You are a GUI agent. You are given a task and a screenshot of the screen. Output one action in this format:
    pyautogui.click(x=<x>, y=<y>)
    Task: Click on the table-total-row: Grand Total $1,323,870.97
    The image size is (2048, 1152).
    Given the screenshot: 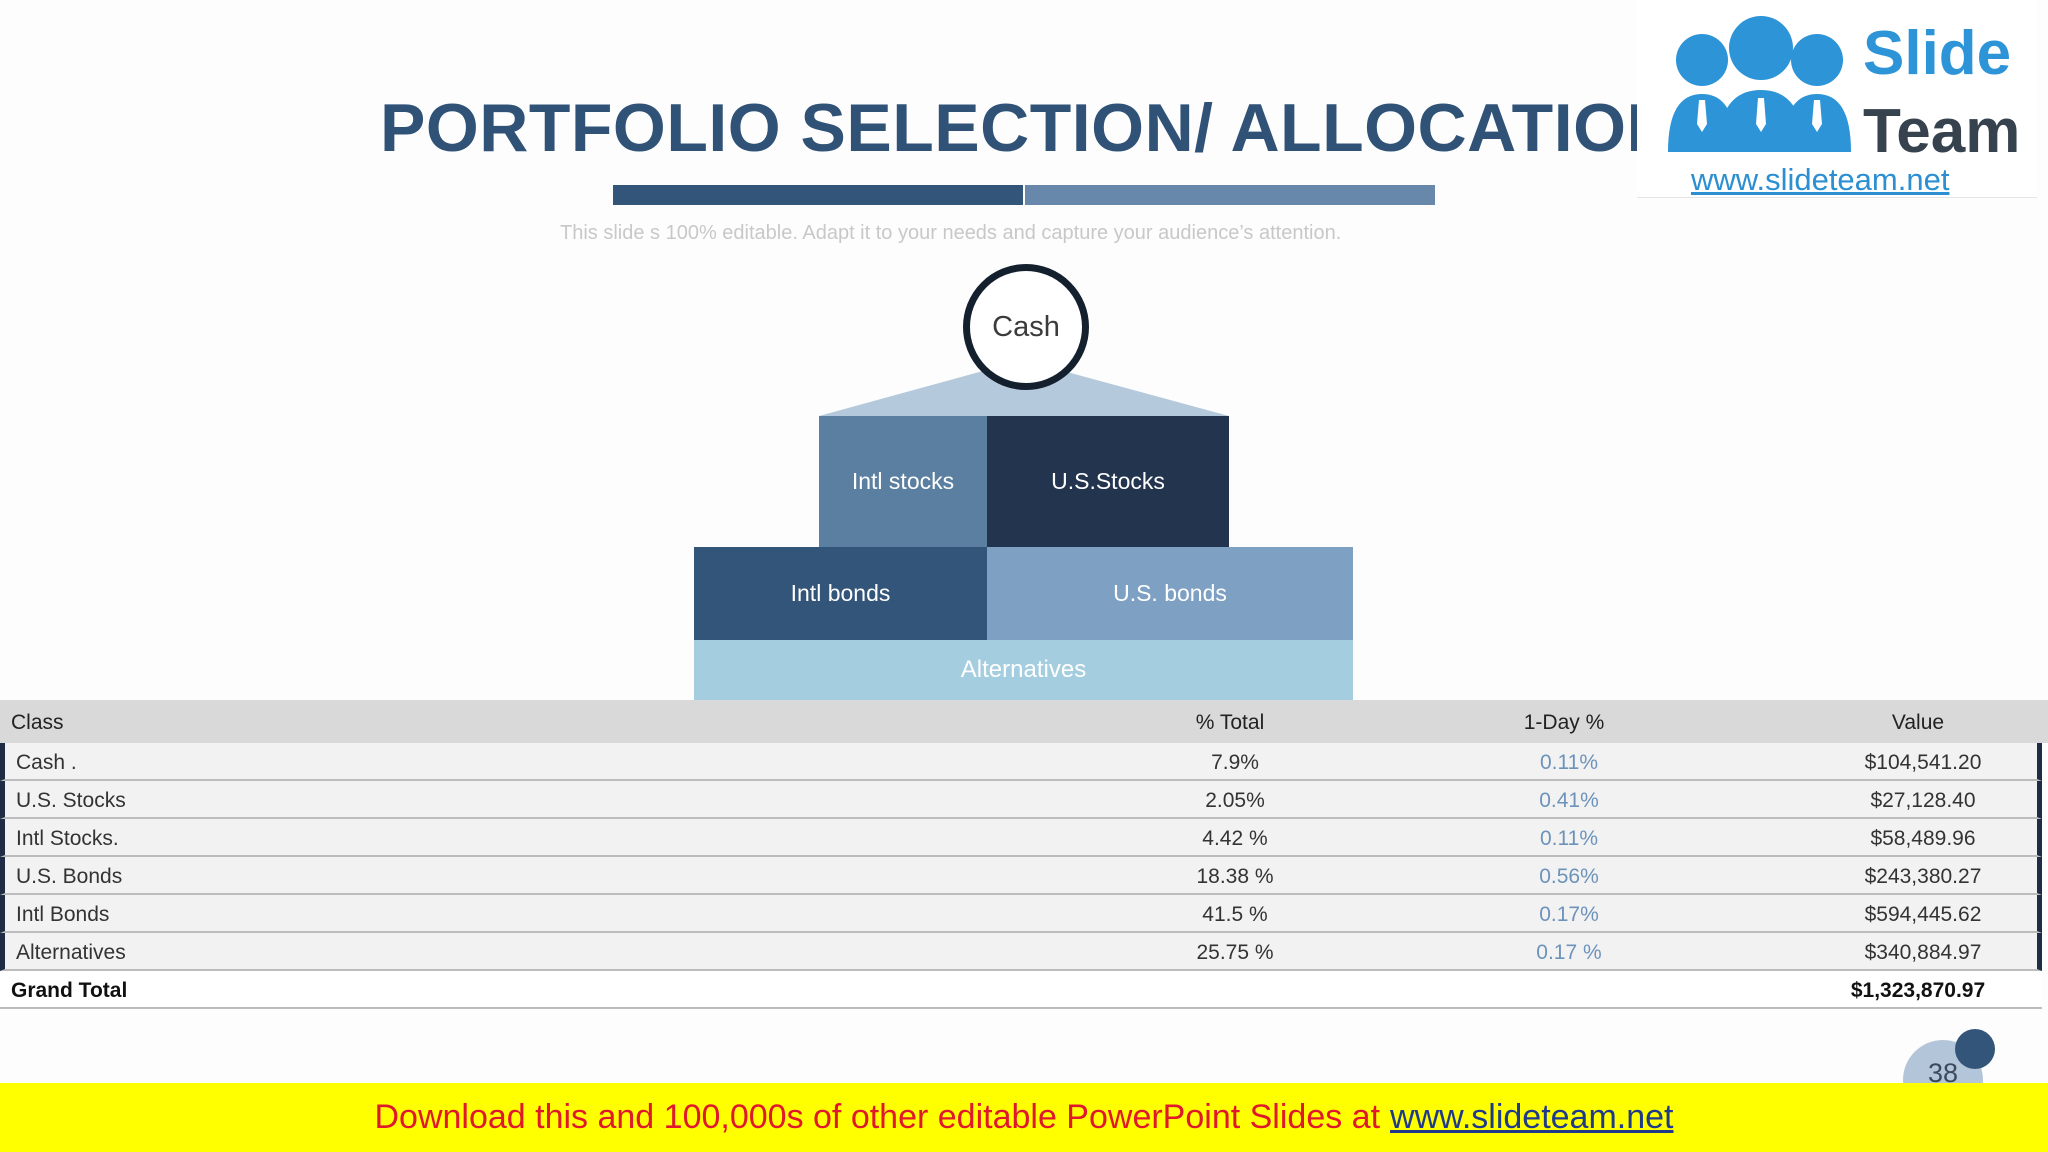 What is the action you would take?
    pyautogui.click(x=1021, y=990)
    